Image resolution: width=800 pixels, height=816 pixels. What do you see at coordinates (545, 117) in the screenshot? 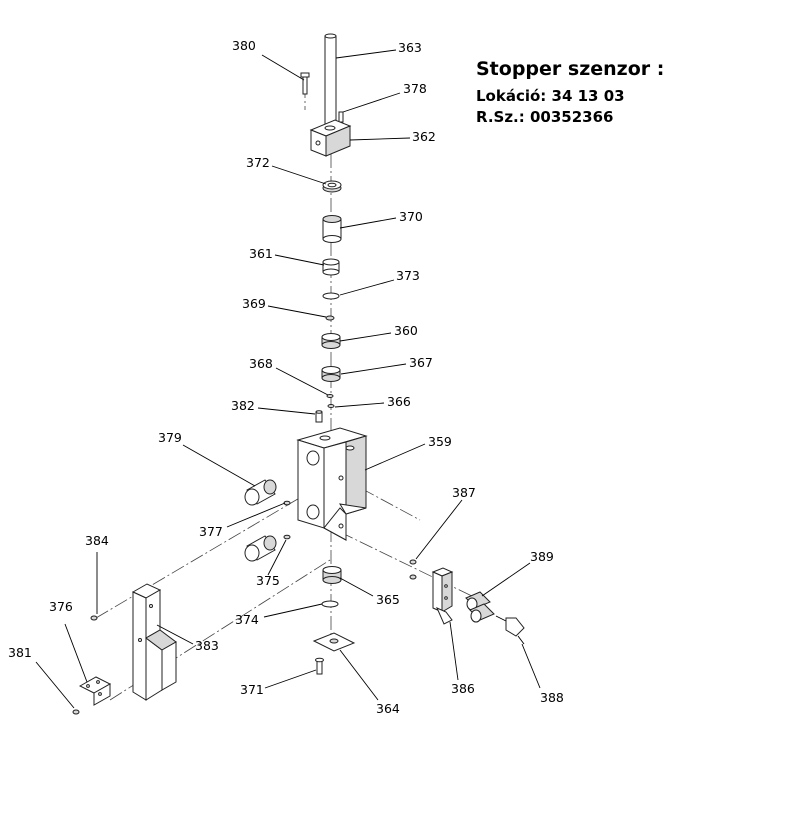
I see `part-number-label: R.Sz.: 00352366` at bounding box center [545, 117].